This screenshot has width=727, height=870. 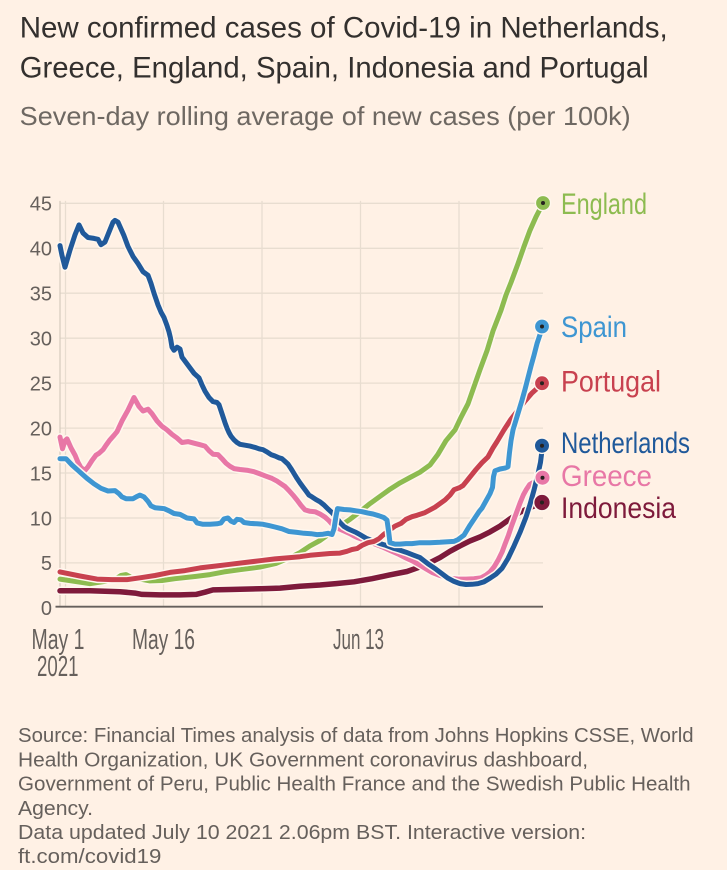 I want to click on svg-text: 10, so click(x=41, y=519).